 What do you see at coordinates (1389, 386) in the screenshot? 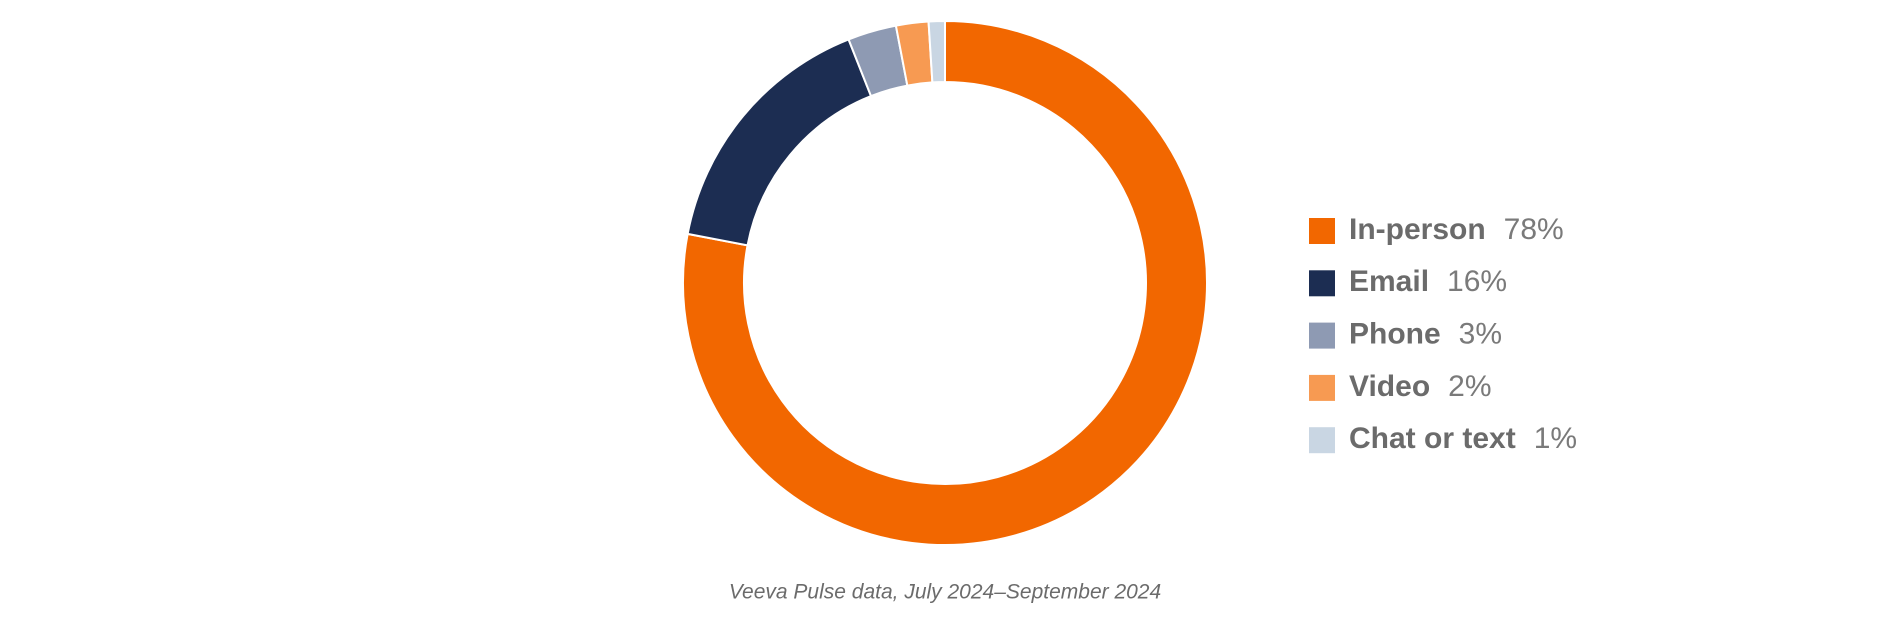
I see `legend-label: Video` at bounding box center [1389, 386].